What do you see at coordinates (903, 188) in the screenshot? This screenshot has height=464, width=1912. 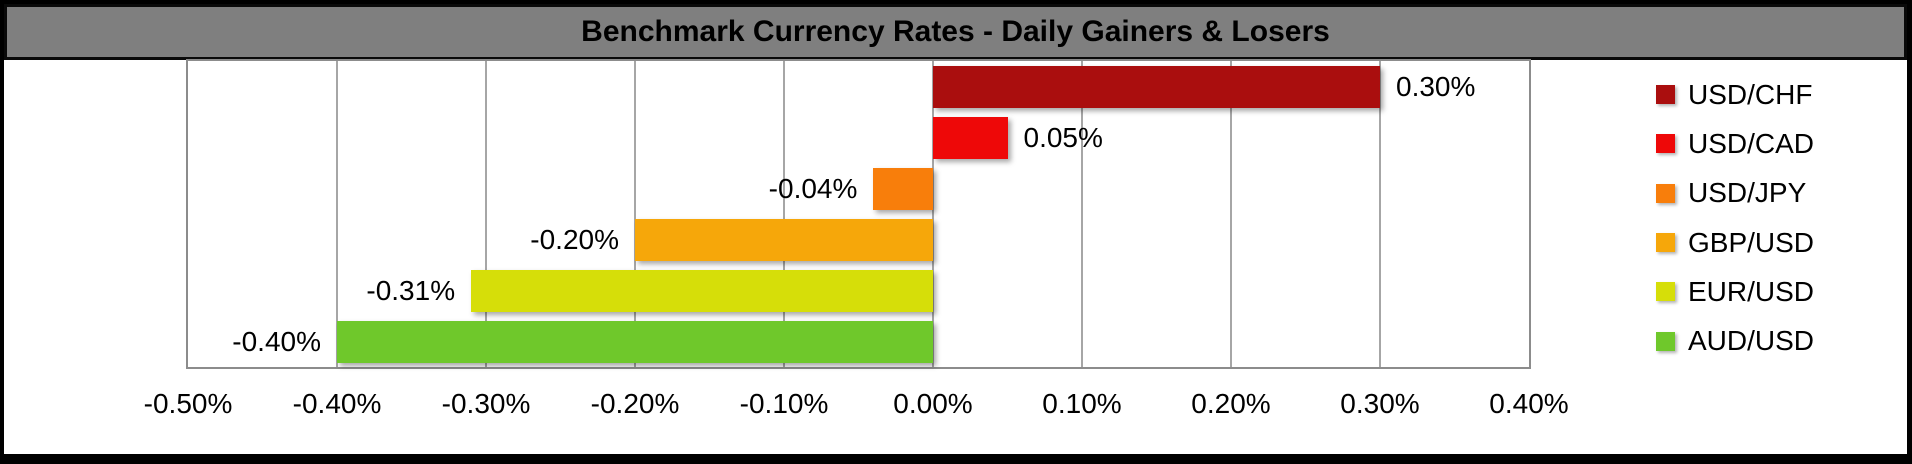 I see `bar-usd-jpy` at bounding box center [903, 188].